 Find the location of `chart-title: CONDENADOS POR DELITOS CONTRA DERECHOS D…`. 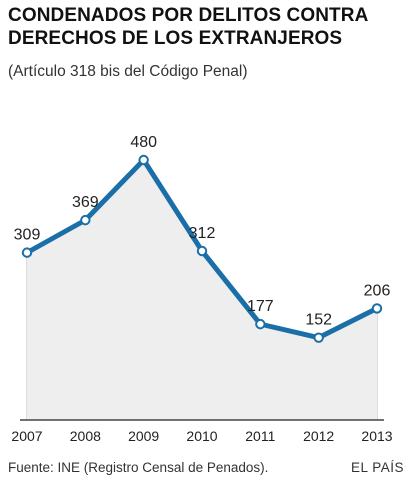

chart-title: CONDENADOS POR DELITOS CONTRA DERECHOS D… is located at coordinates (188, 27).